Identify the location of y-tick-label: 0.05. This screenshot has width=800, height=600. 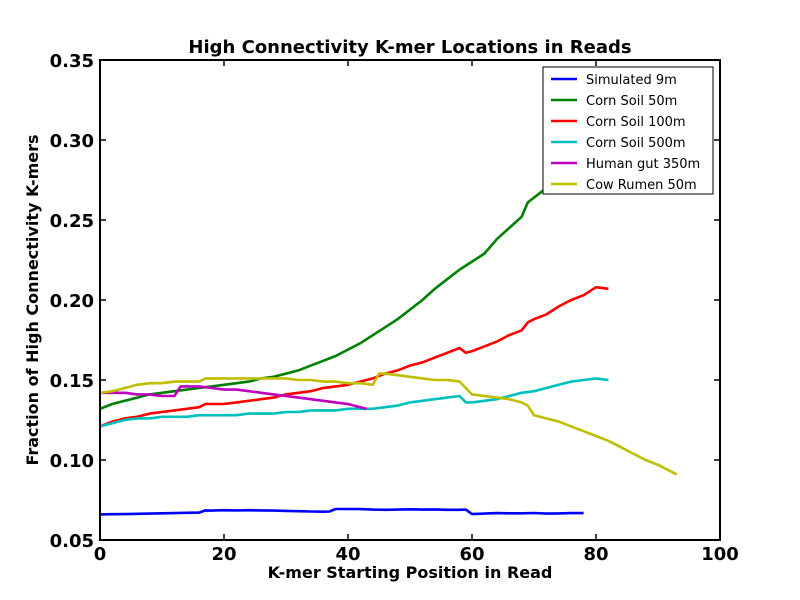
(72, 541).